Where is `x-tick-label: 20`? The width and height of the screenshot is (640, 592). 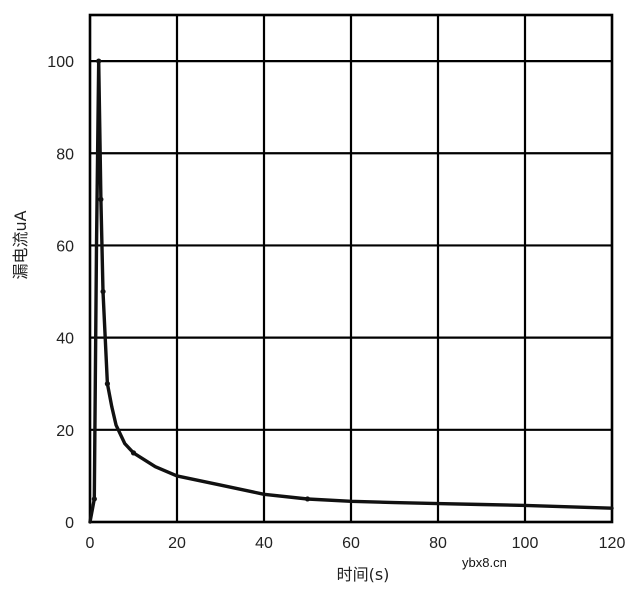
x-tick-label: 20 is located at coordinates (177, 543).